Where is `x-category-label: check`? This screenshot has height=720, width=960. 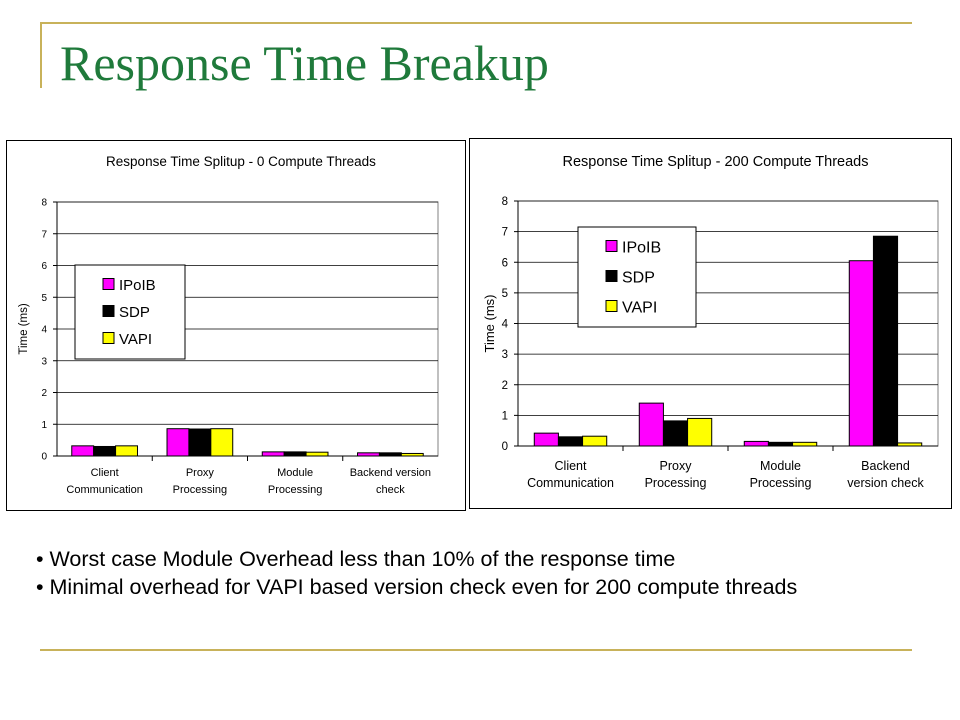 x-category-label: check is located at coordinates (390, 490).